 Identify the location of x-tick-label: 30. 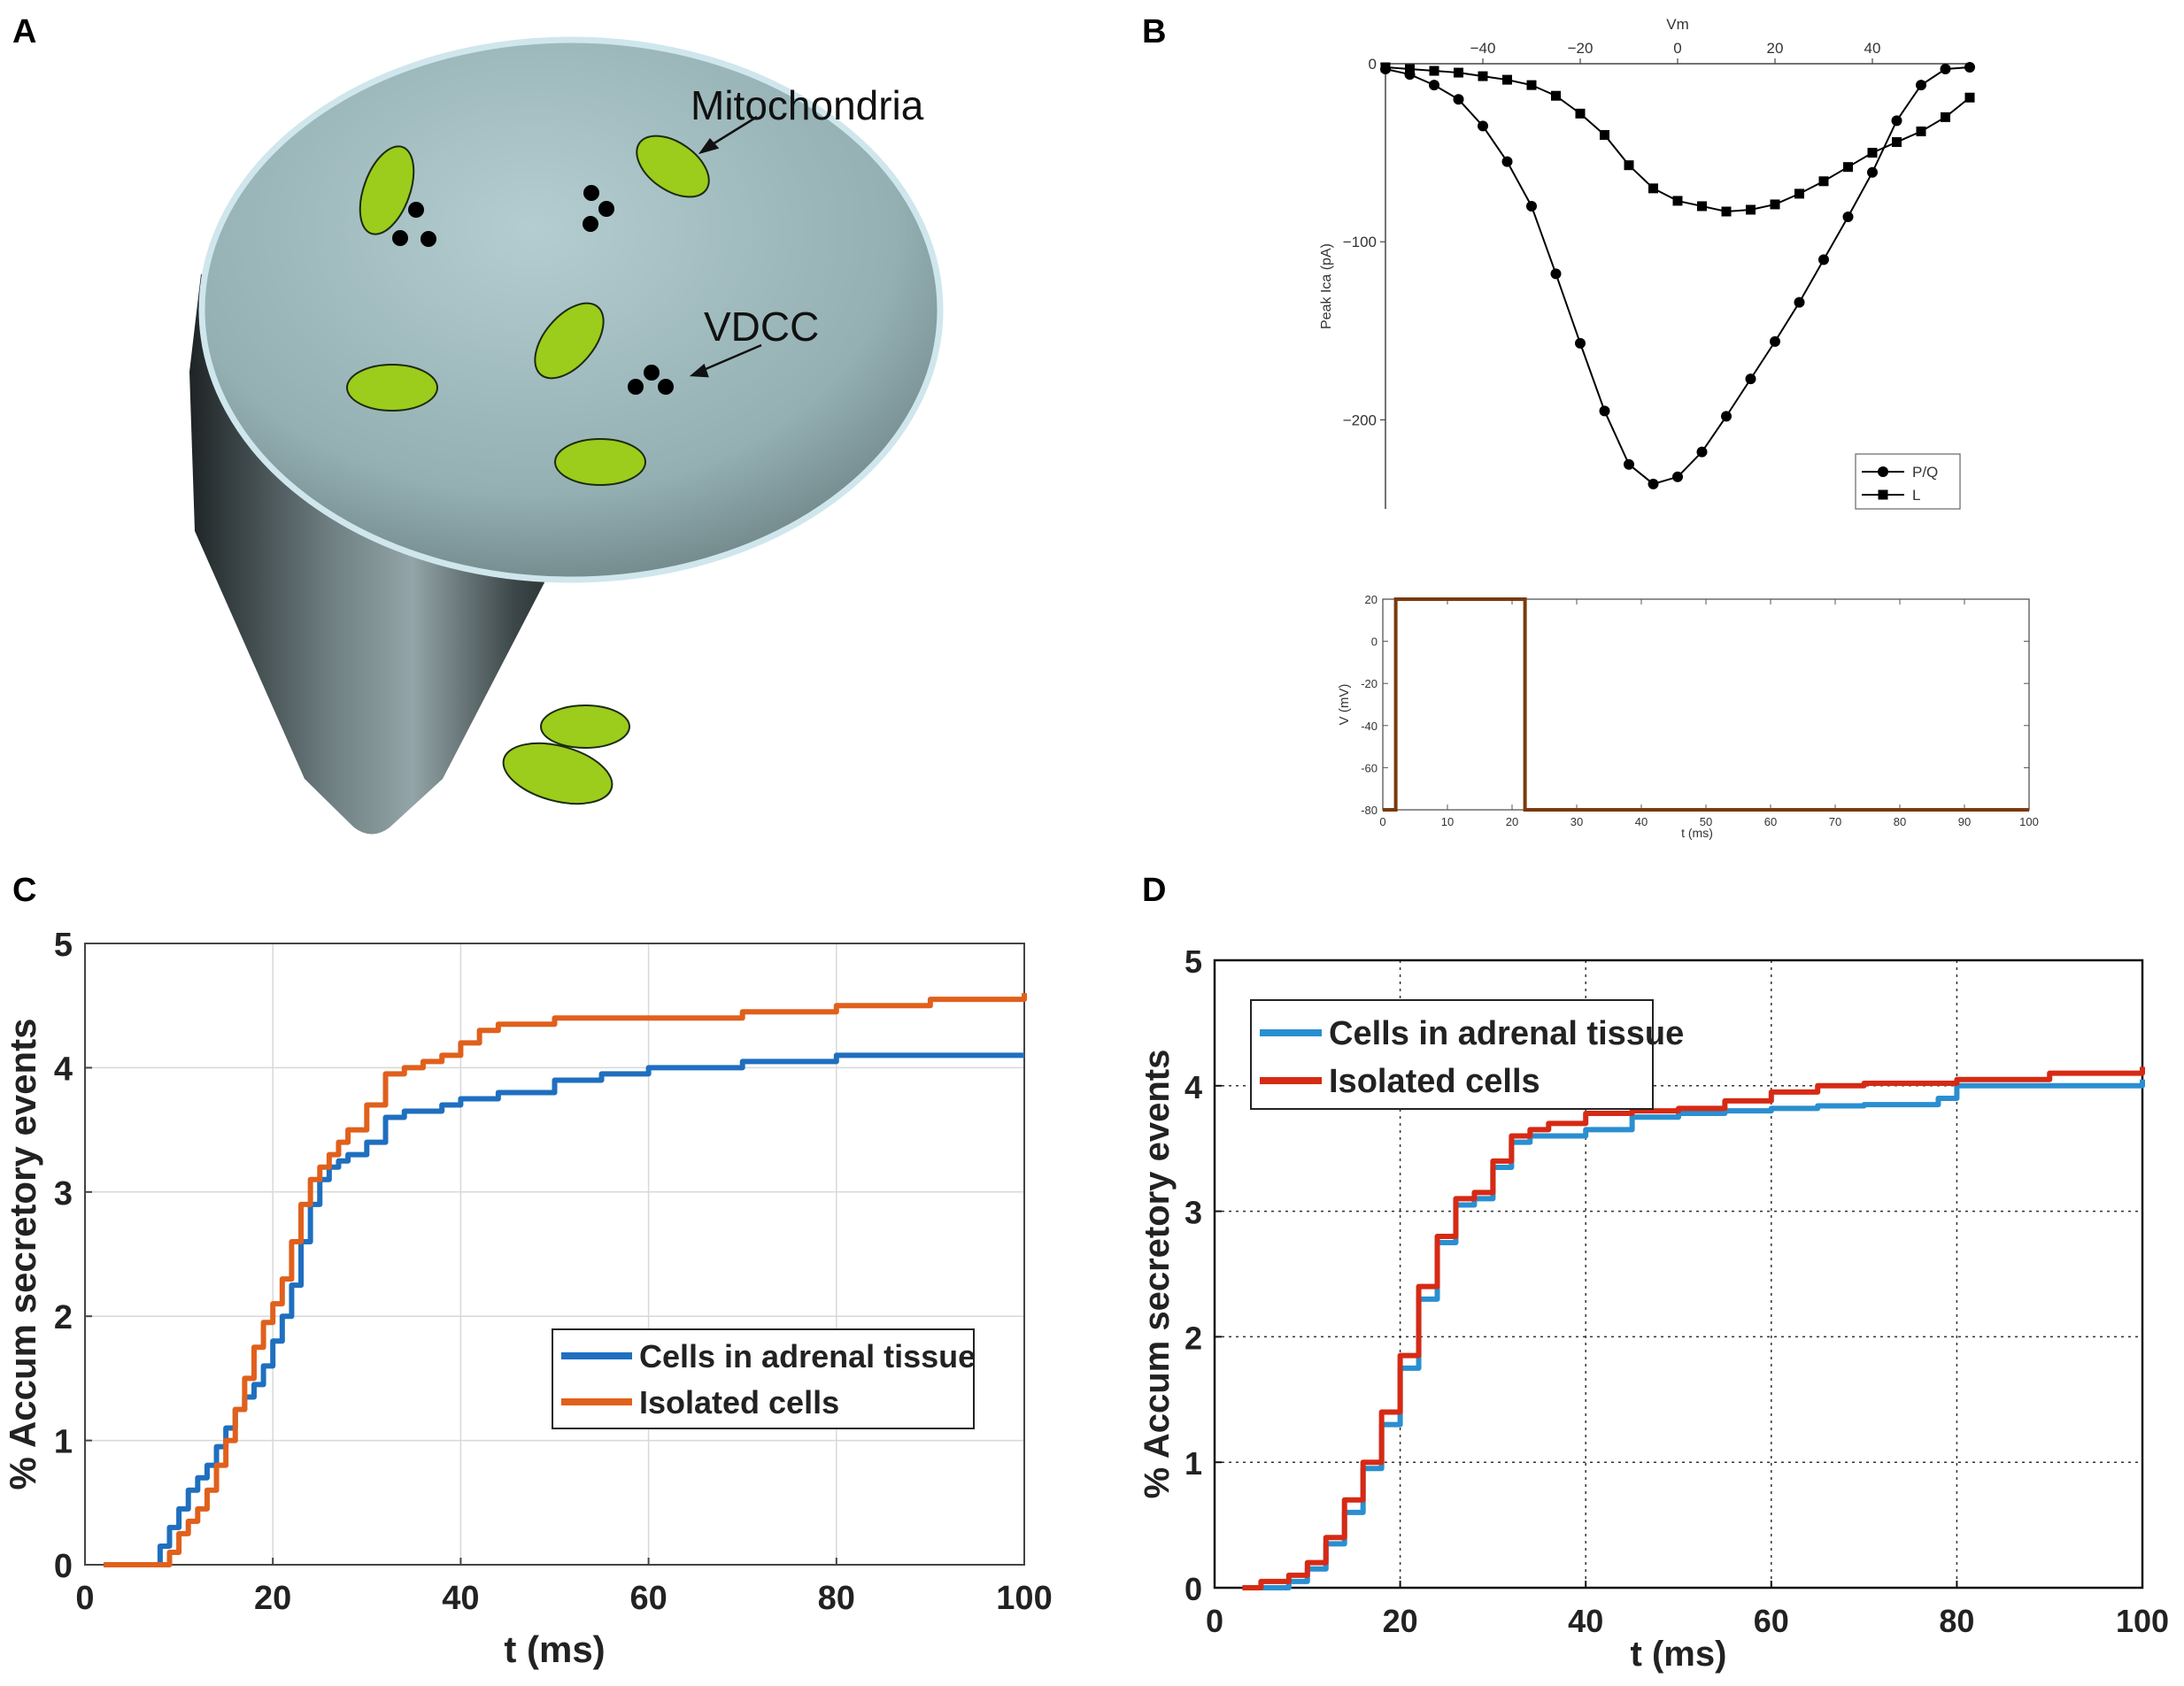
(1576, 822).